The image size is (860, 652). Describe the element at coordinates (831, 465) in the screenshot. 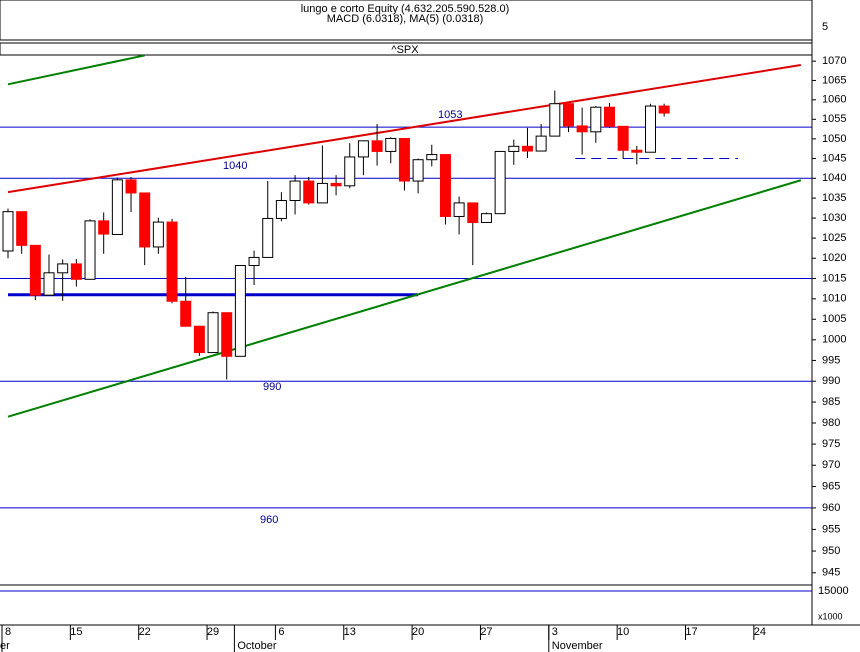

I see `y-tick-label: 970` at that location.